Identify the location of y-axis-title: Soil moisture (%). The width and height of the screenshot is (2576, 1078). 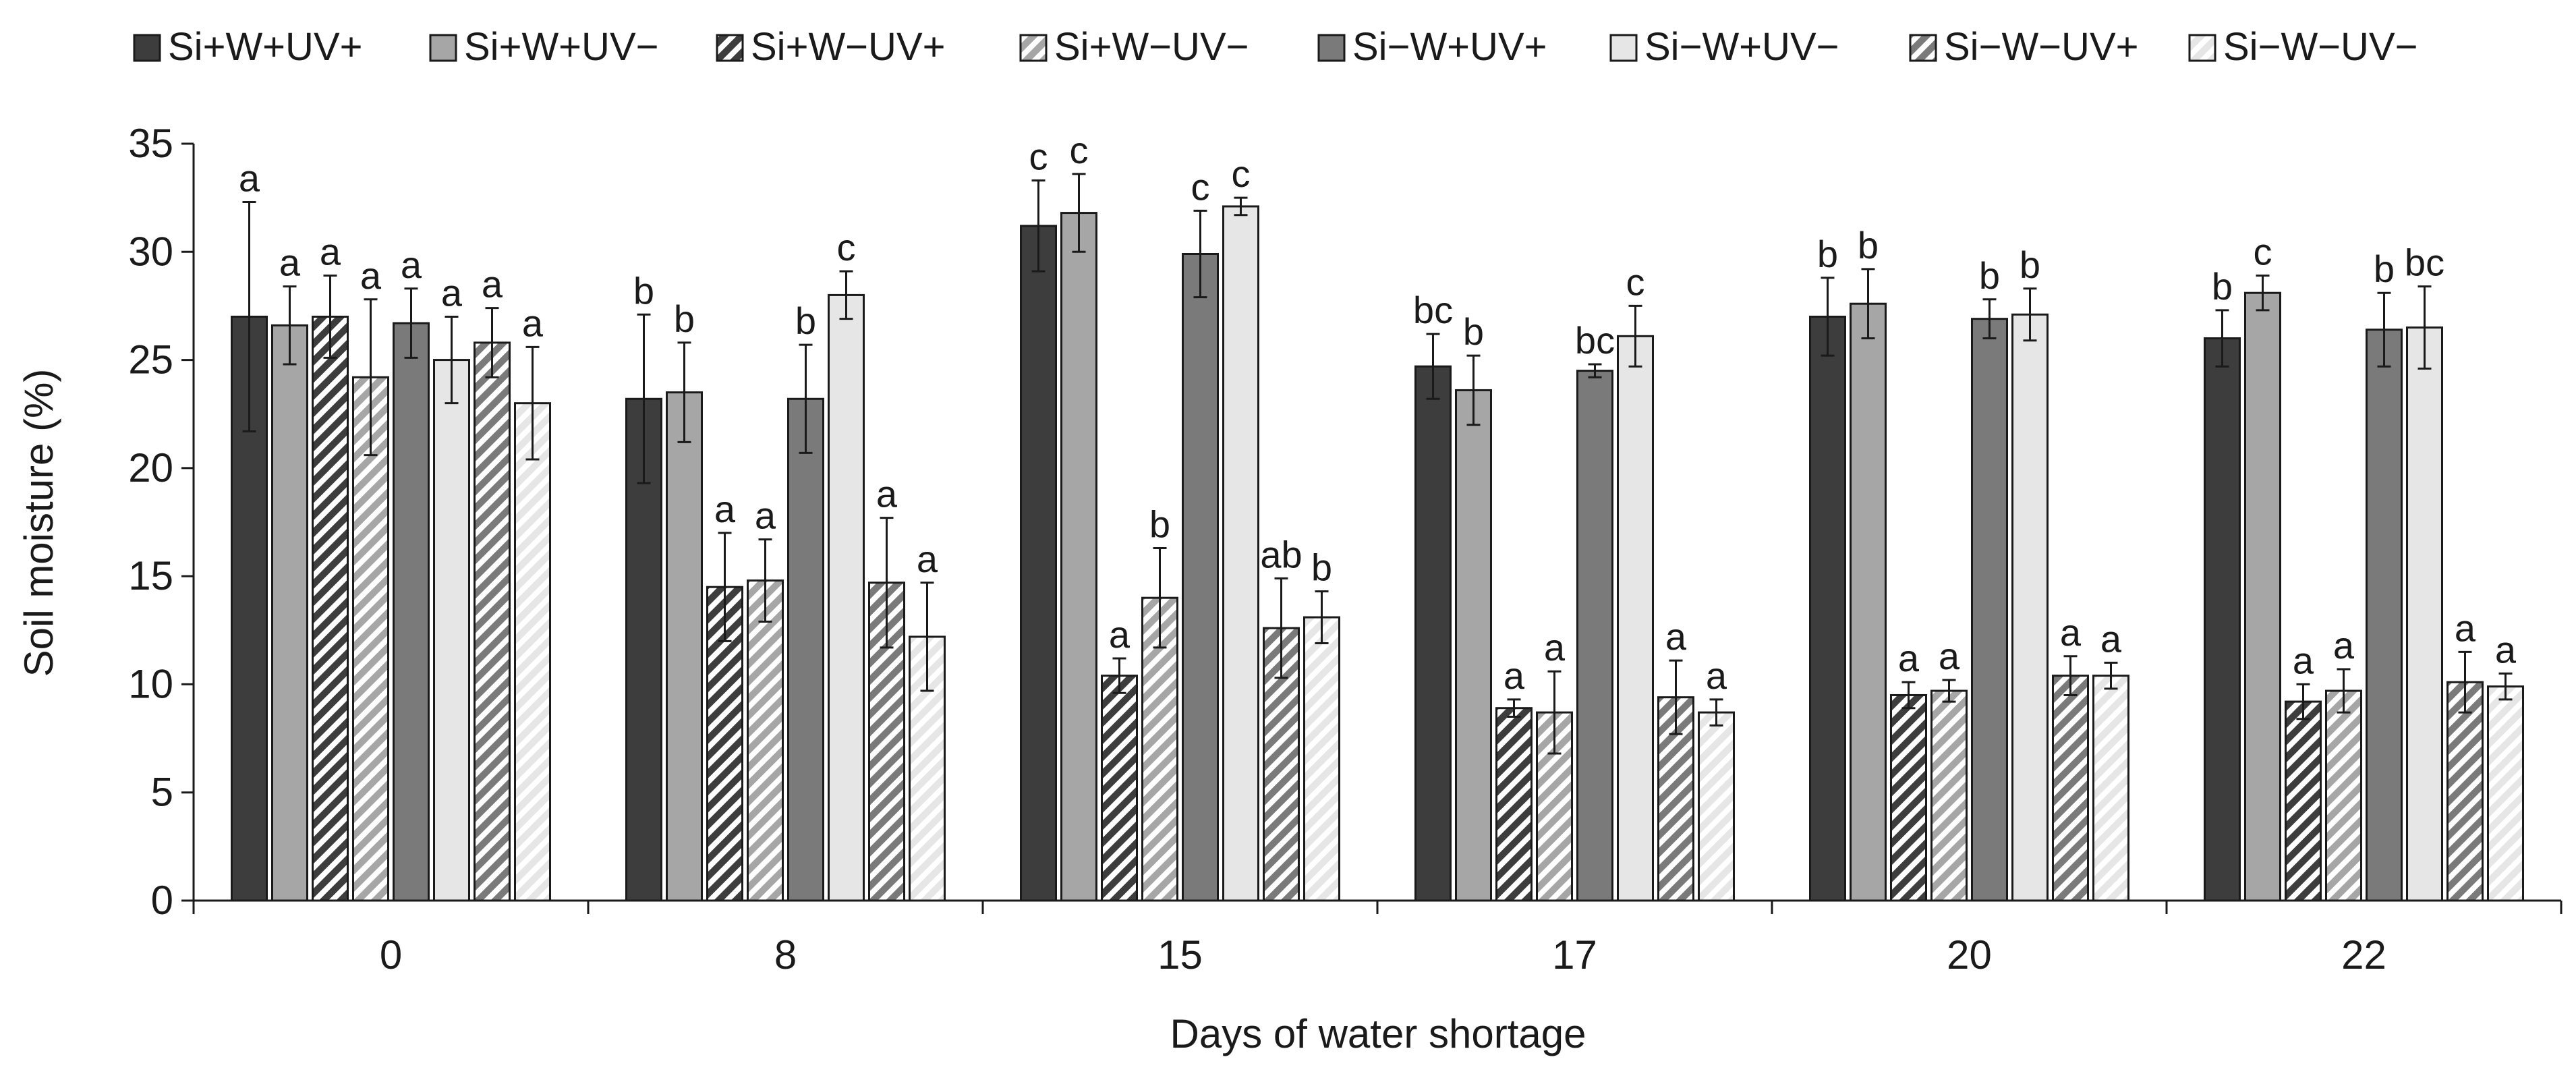
(38, 523).